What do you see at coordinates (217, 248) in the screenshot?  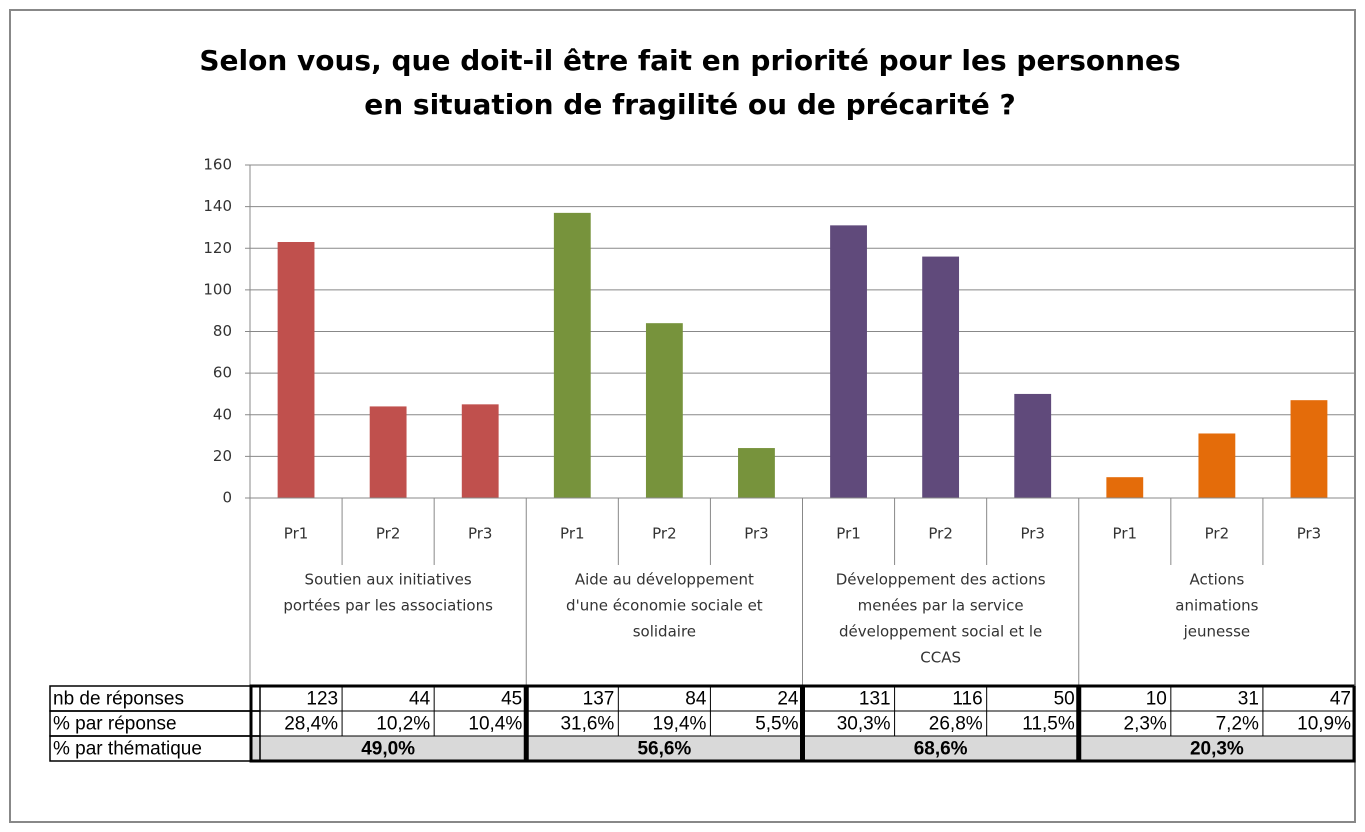 I see `y-tick-label: 120` at bounding box center [217, 248].